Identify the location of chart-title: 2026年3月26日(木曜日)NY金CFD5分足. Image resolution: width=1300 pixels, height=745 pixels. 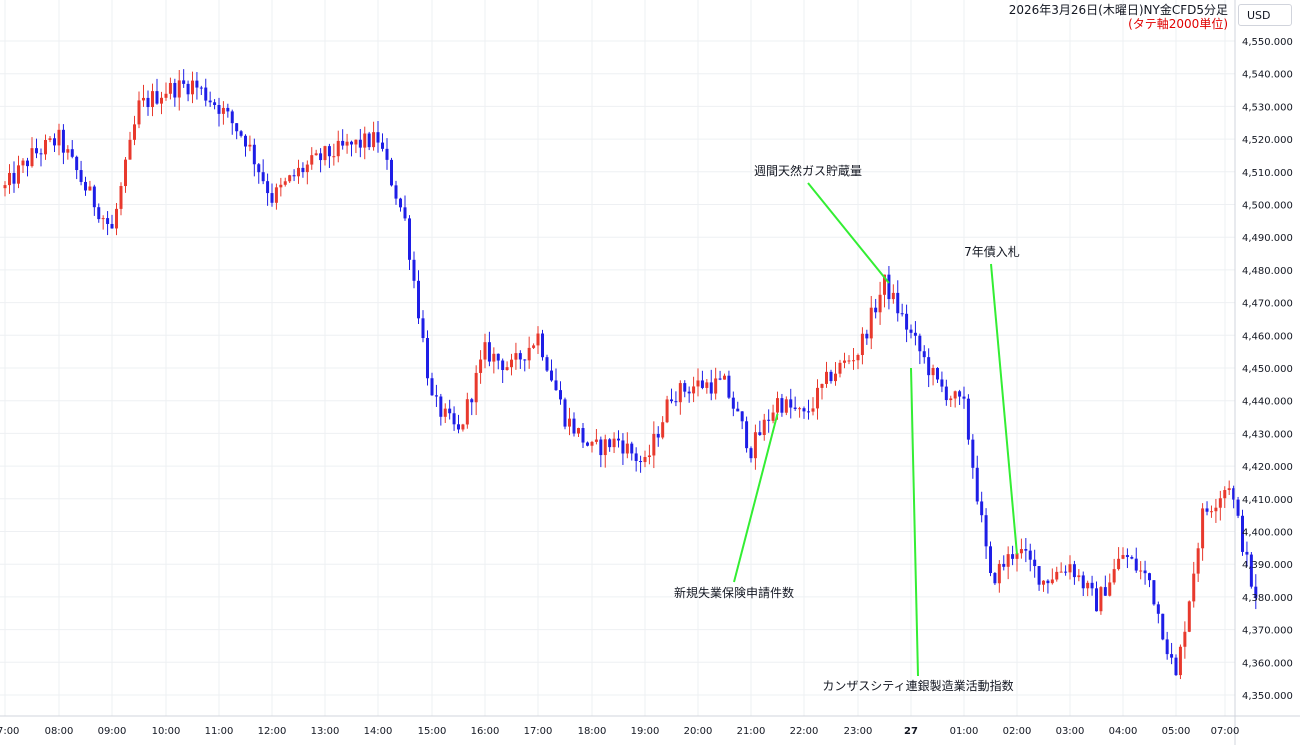
(1118, 9).